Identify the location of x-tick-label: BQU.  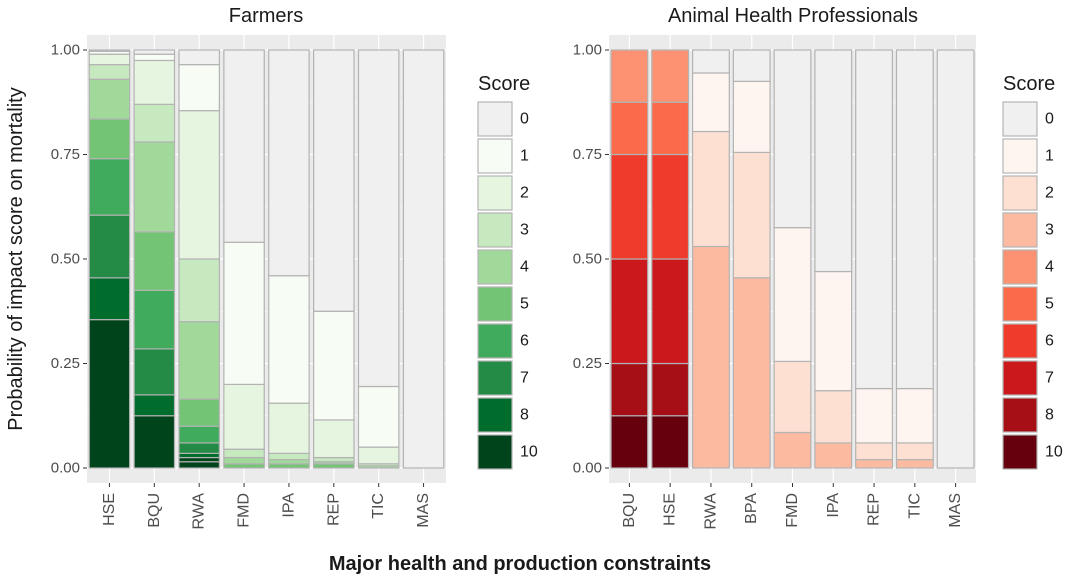
(154, 510).